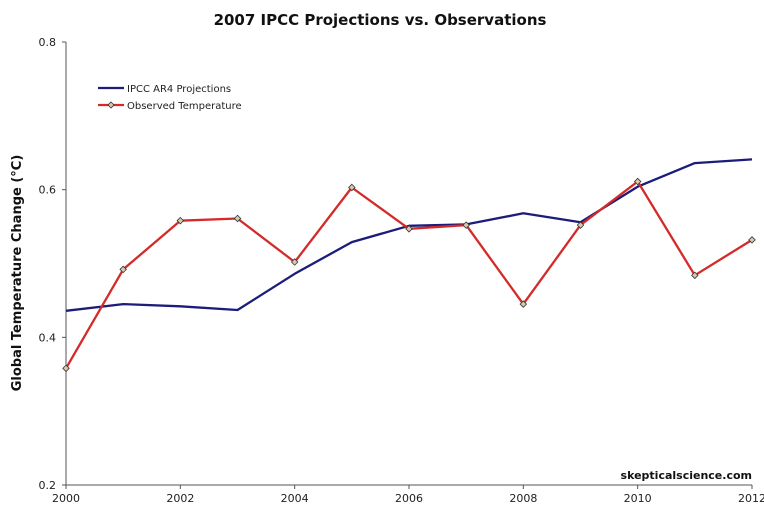 The width and height of the screenshot is (764, 506). I want to click on y-tick-label: 0.8, so click(48, 42).